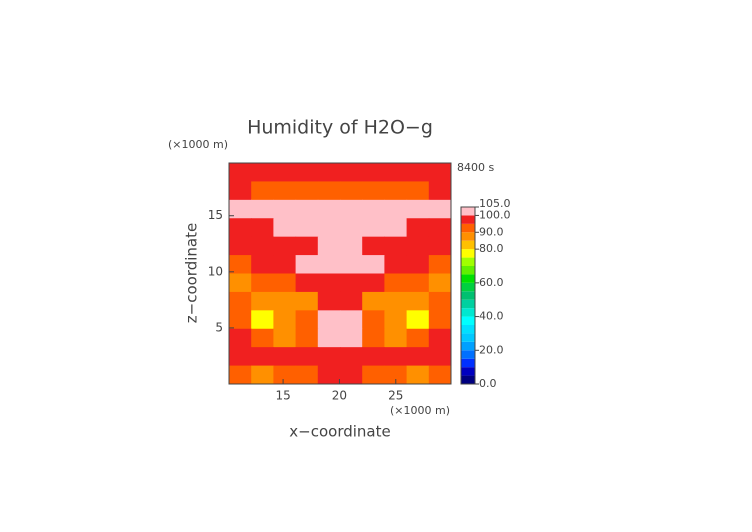  What do you see at coordinates (491, 248) in the screenshot?
I see `colorbar-tick-label: 80.0` at bounding box center [491, 248].